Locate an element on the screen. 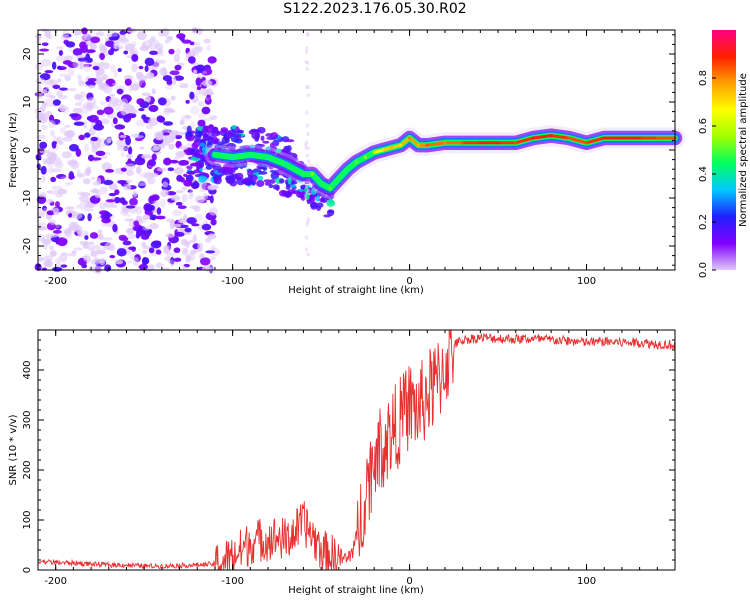 The width and height of the screenshot is (750, 600). heatmap-xlabel: Height of straight line (km) is located at coordinates (356, 290).